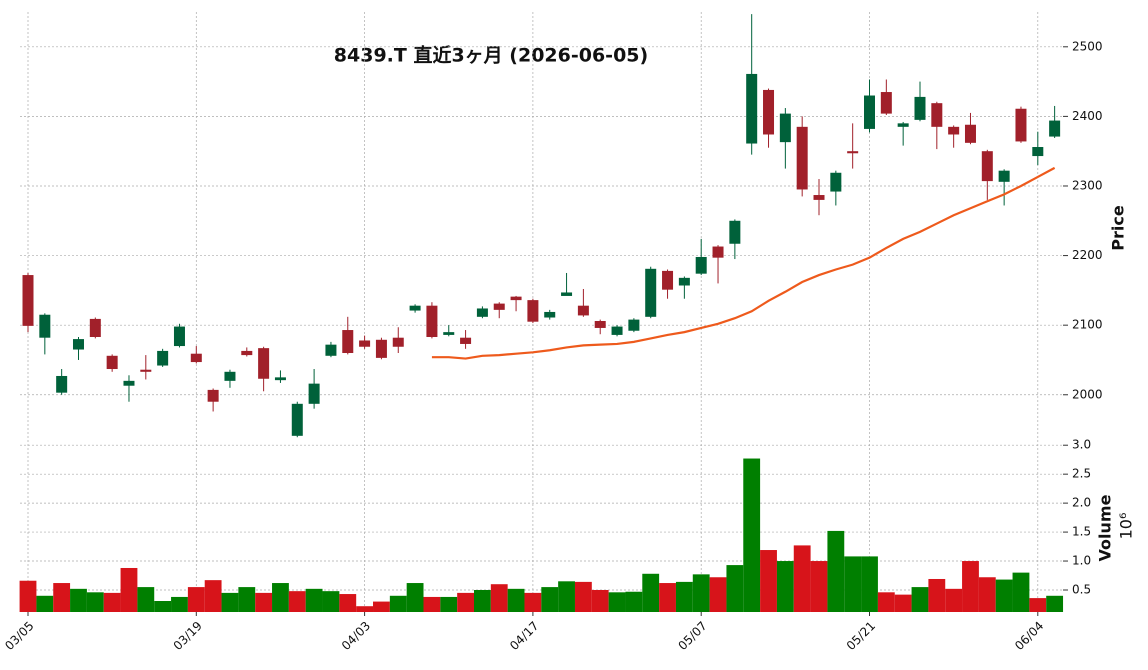  What do you see at coordinates (1126, 526) in the screenshot?
I see `volume-multiplier: 10⁶` at bounding box center [1126, 526].